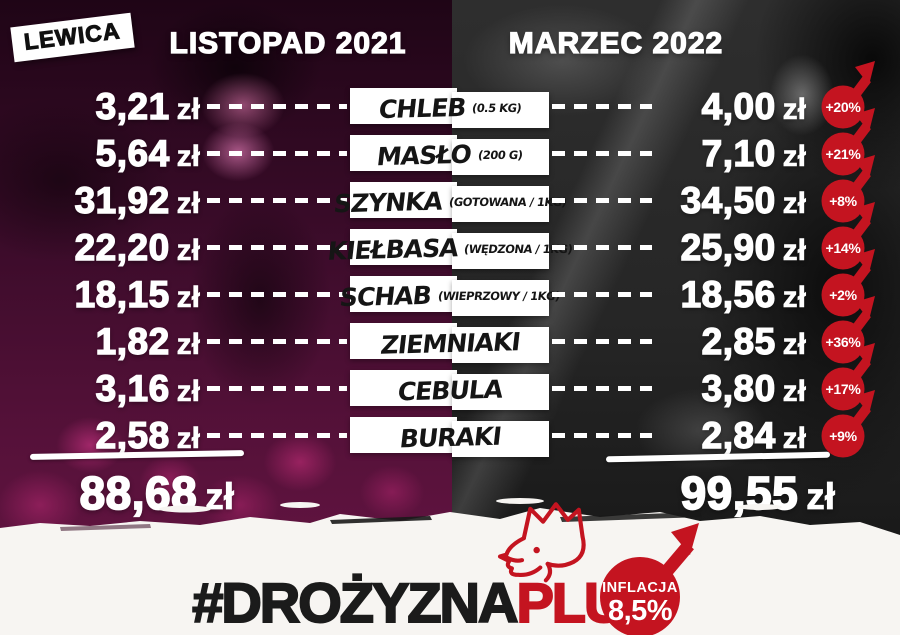 This screenshot has width=900, height=635. What do you see at coordinates (683, 294) in the screenshot?
I see `new-price: 18,56 zł` at bounding box center [683, 294].